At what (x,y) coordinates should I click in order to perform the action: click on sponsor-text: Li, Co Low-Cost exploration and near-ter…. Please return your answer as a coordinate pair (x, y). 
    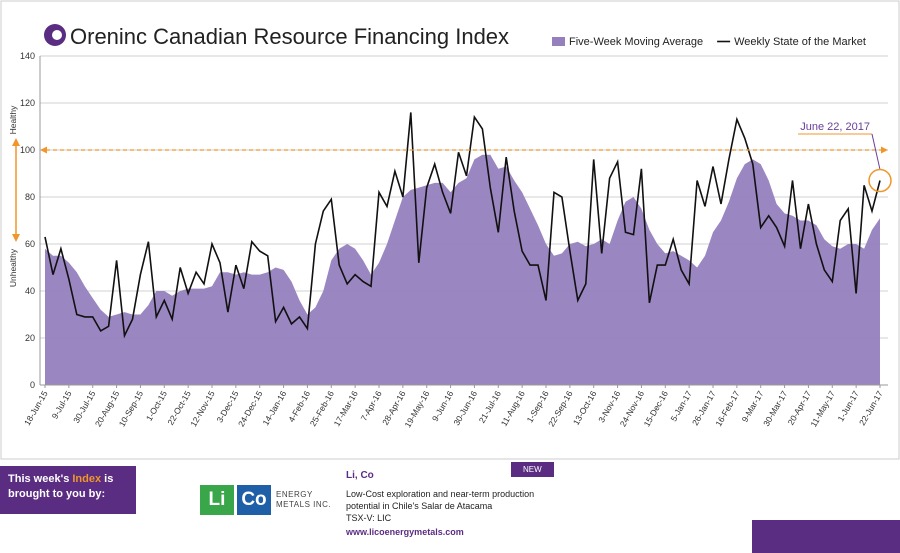
    Looking at the image, I should click on (446, 504).